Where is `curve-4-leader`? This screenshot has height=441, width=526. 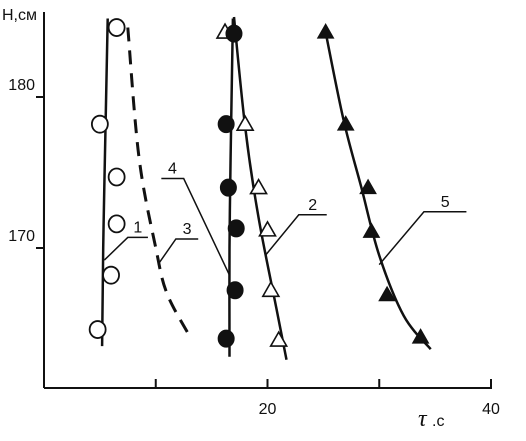
curve-4-leader is located at coordinates (196, 226).